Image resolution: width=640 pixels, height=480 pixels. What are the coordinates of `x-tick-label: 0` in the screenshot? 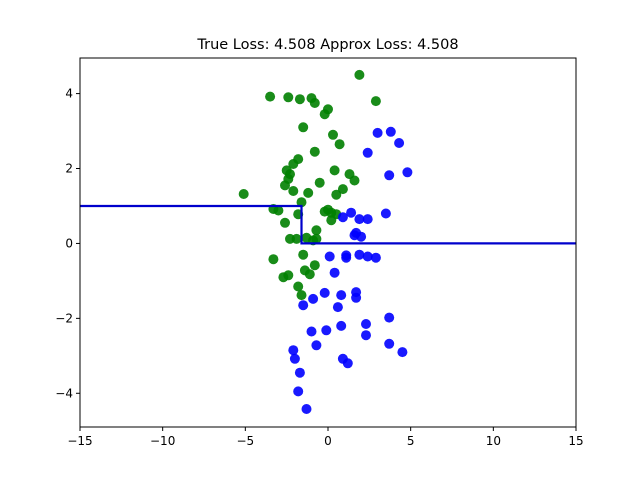 It's located at (328, 441).